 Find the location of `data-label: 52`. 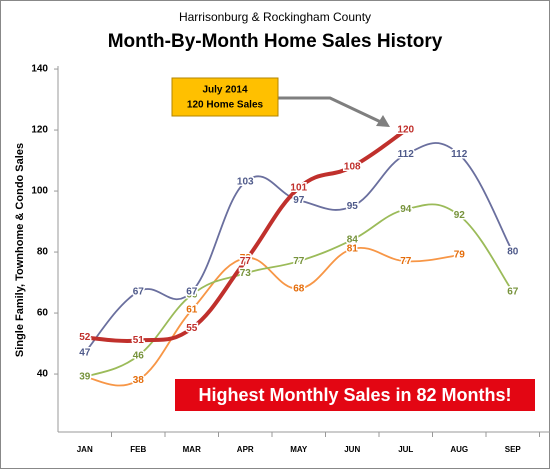

data-label: 52 is located at coordinates (85, 337).